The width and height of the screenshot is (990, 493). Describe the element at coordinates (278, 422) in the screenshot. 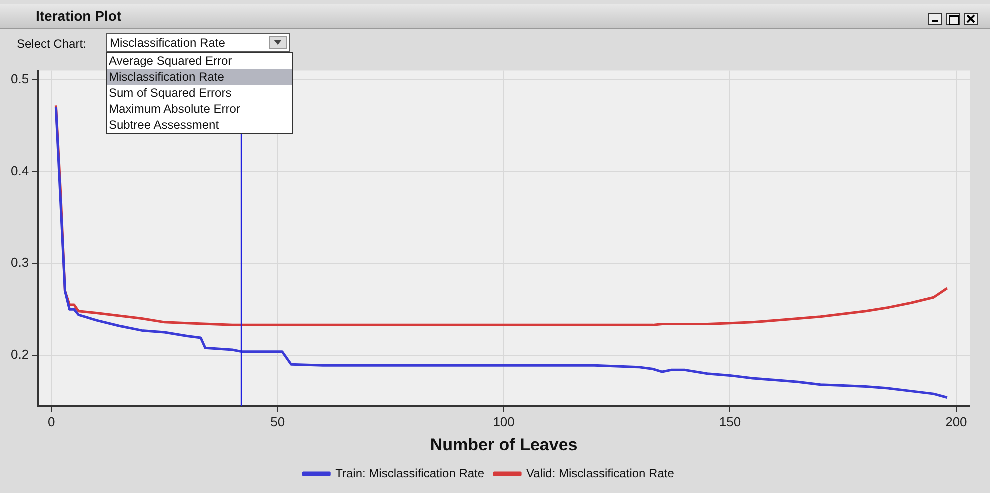

I see `x-tick-label: 50` at that location.